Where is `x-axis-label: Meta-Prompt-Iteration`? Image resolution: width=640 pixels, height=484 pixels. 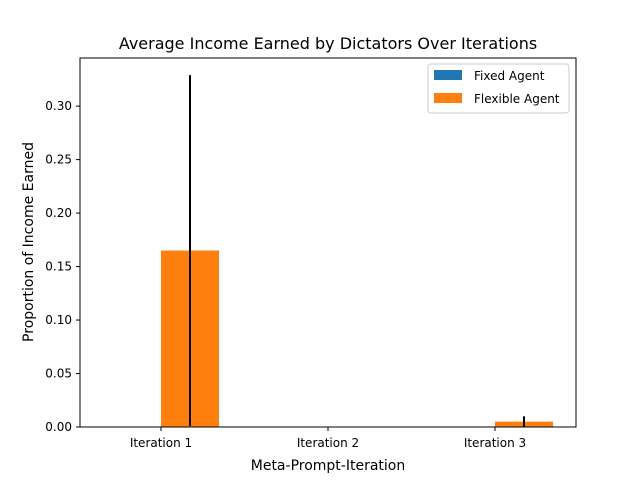 x-axis-label: Meta-Prompt-Iteration is located at coordinates (328, 466).